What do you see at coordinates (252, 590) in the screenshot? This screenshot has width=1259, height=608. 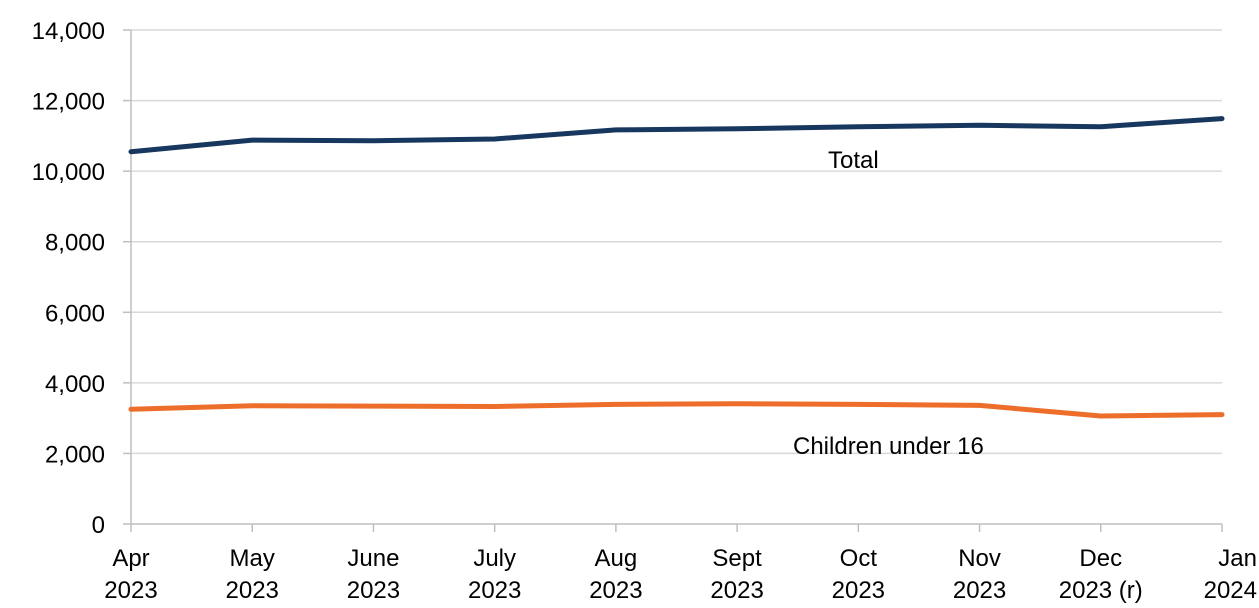 I see `x-tick-label-1-line2: 2023` at bounding box center [252, 590].